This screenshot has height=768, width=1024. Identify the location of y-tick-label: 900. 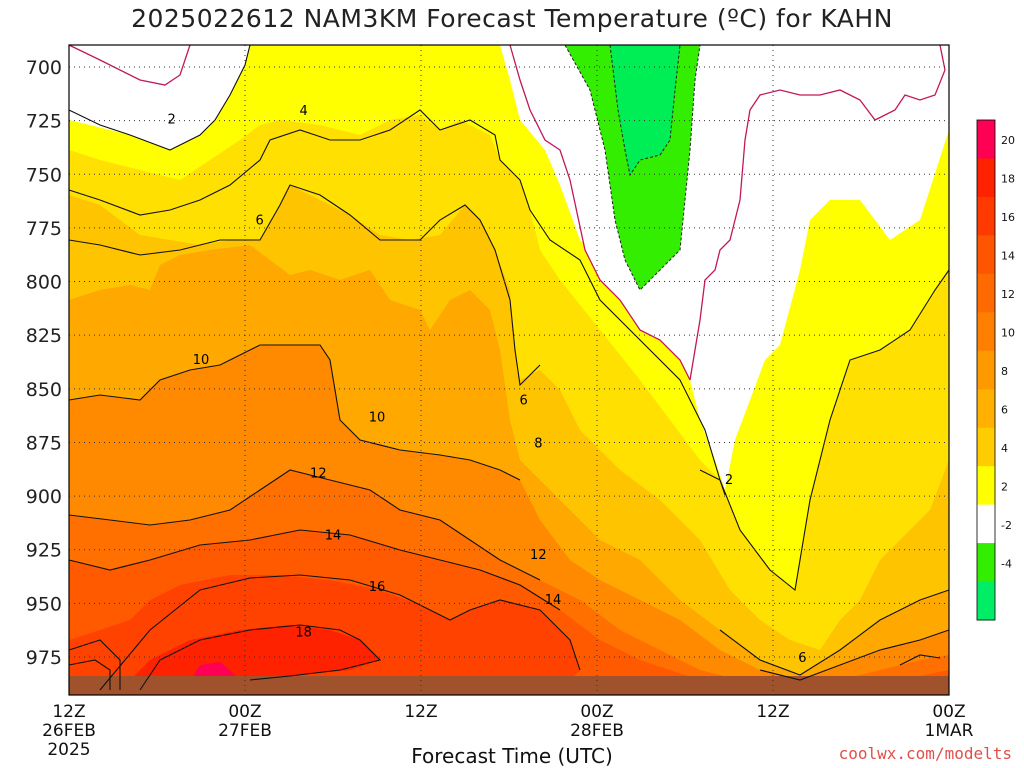
(44, 497).